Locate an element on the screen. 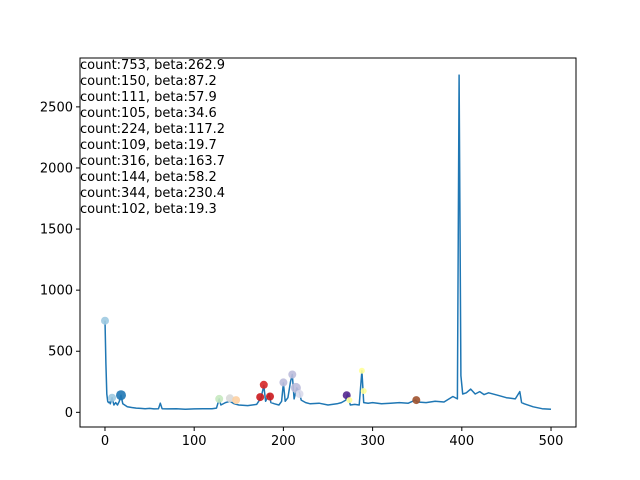 Image resolution: width=640 pixels, height=480 pixels. annotation-line: count:109, beta:19.7 is located at coordinates (148, 145).